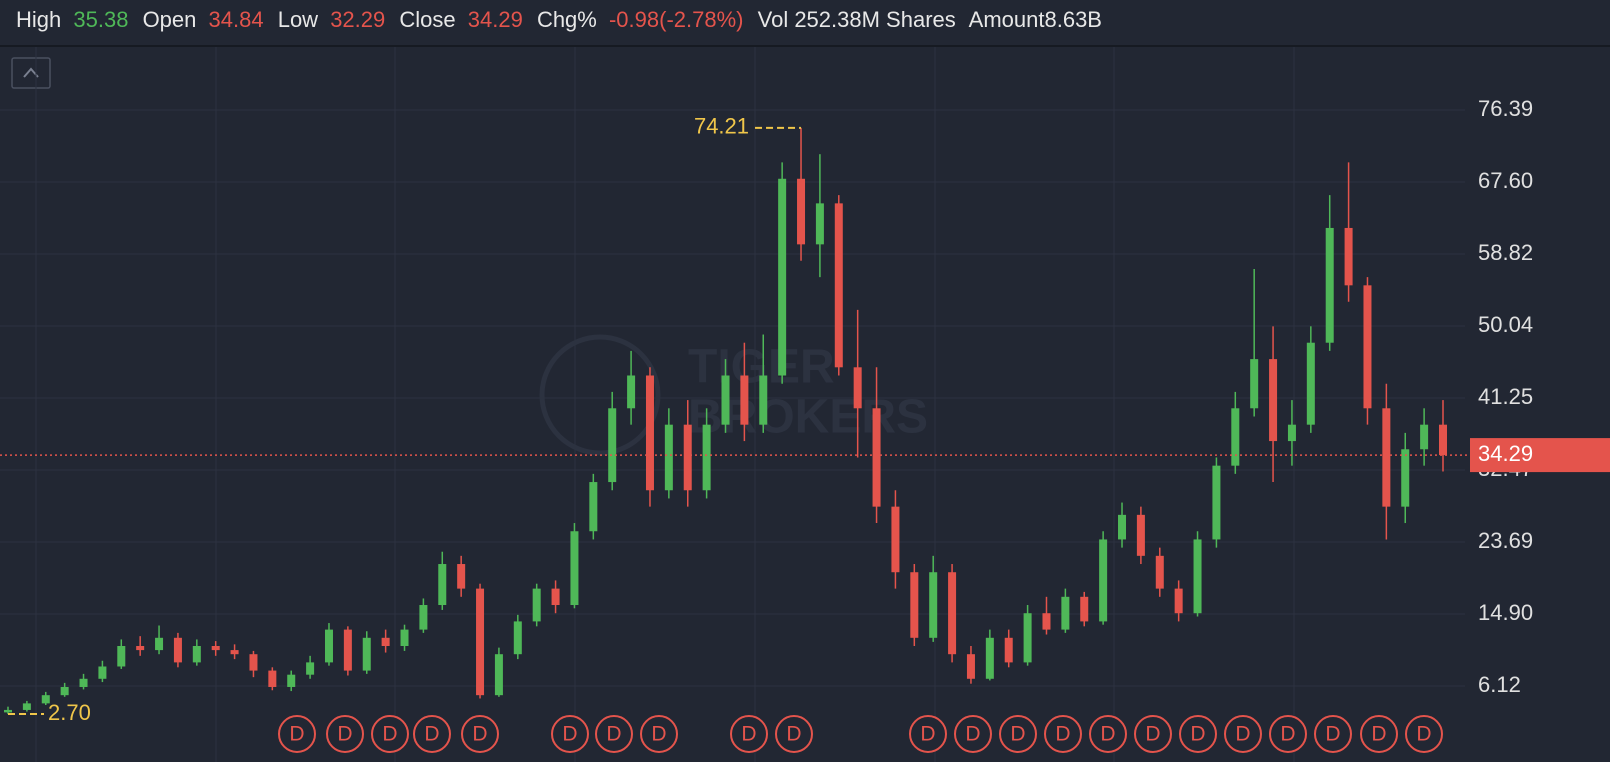 This screenshot has width=1610, height=762. Describe the element at coordinates (1505, 108) in the screenshot. I see `y-tick-label: 76.39` at that location.